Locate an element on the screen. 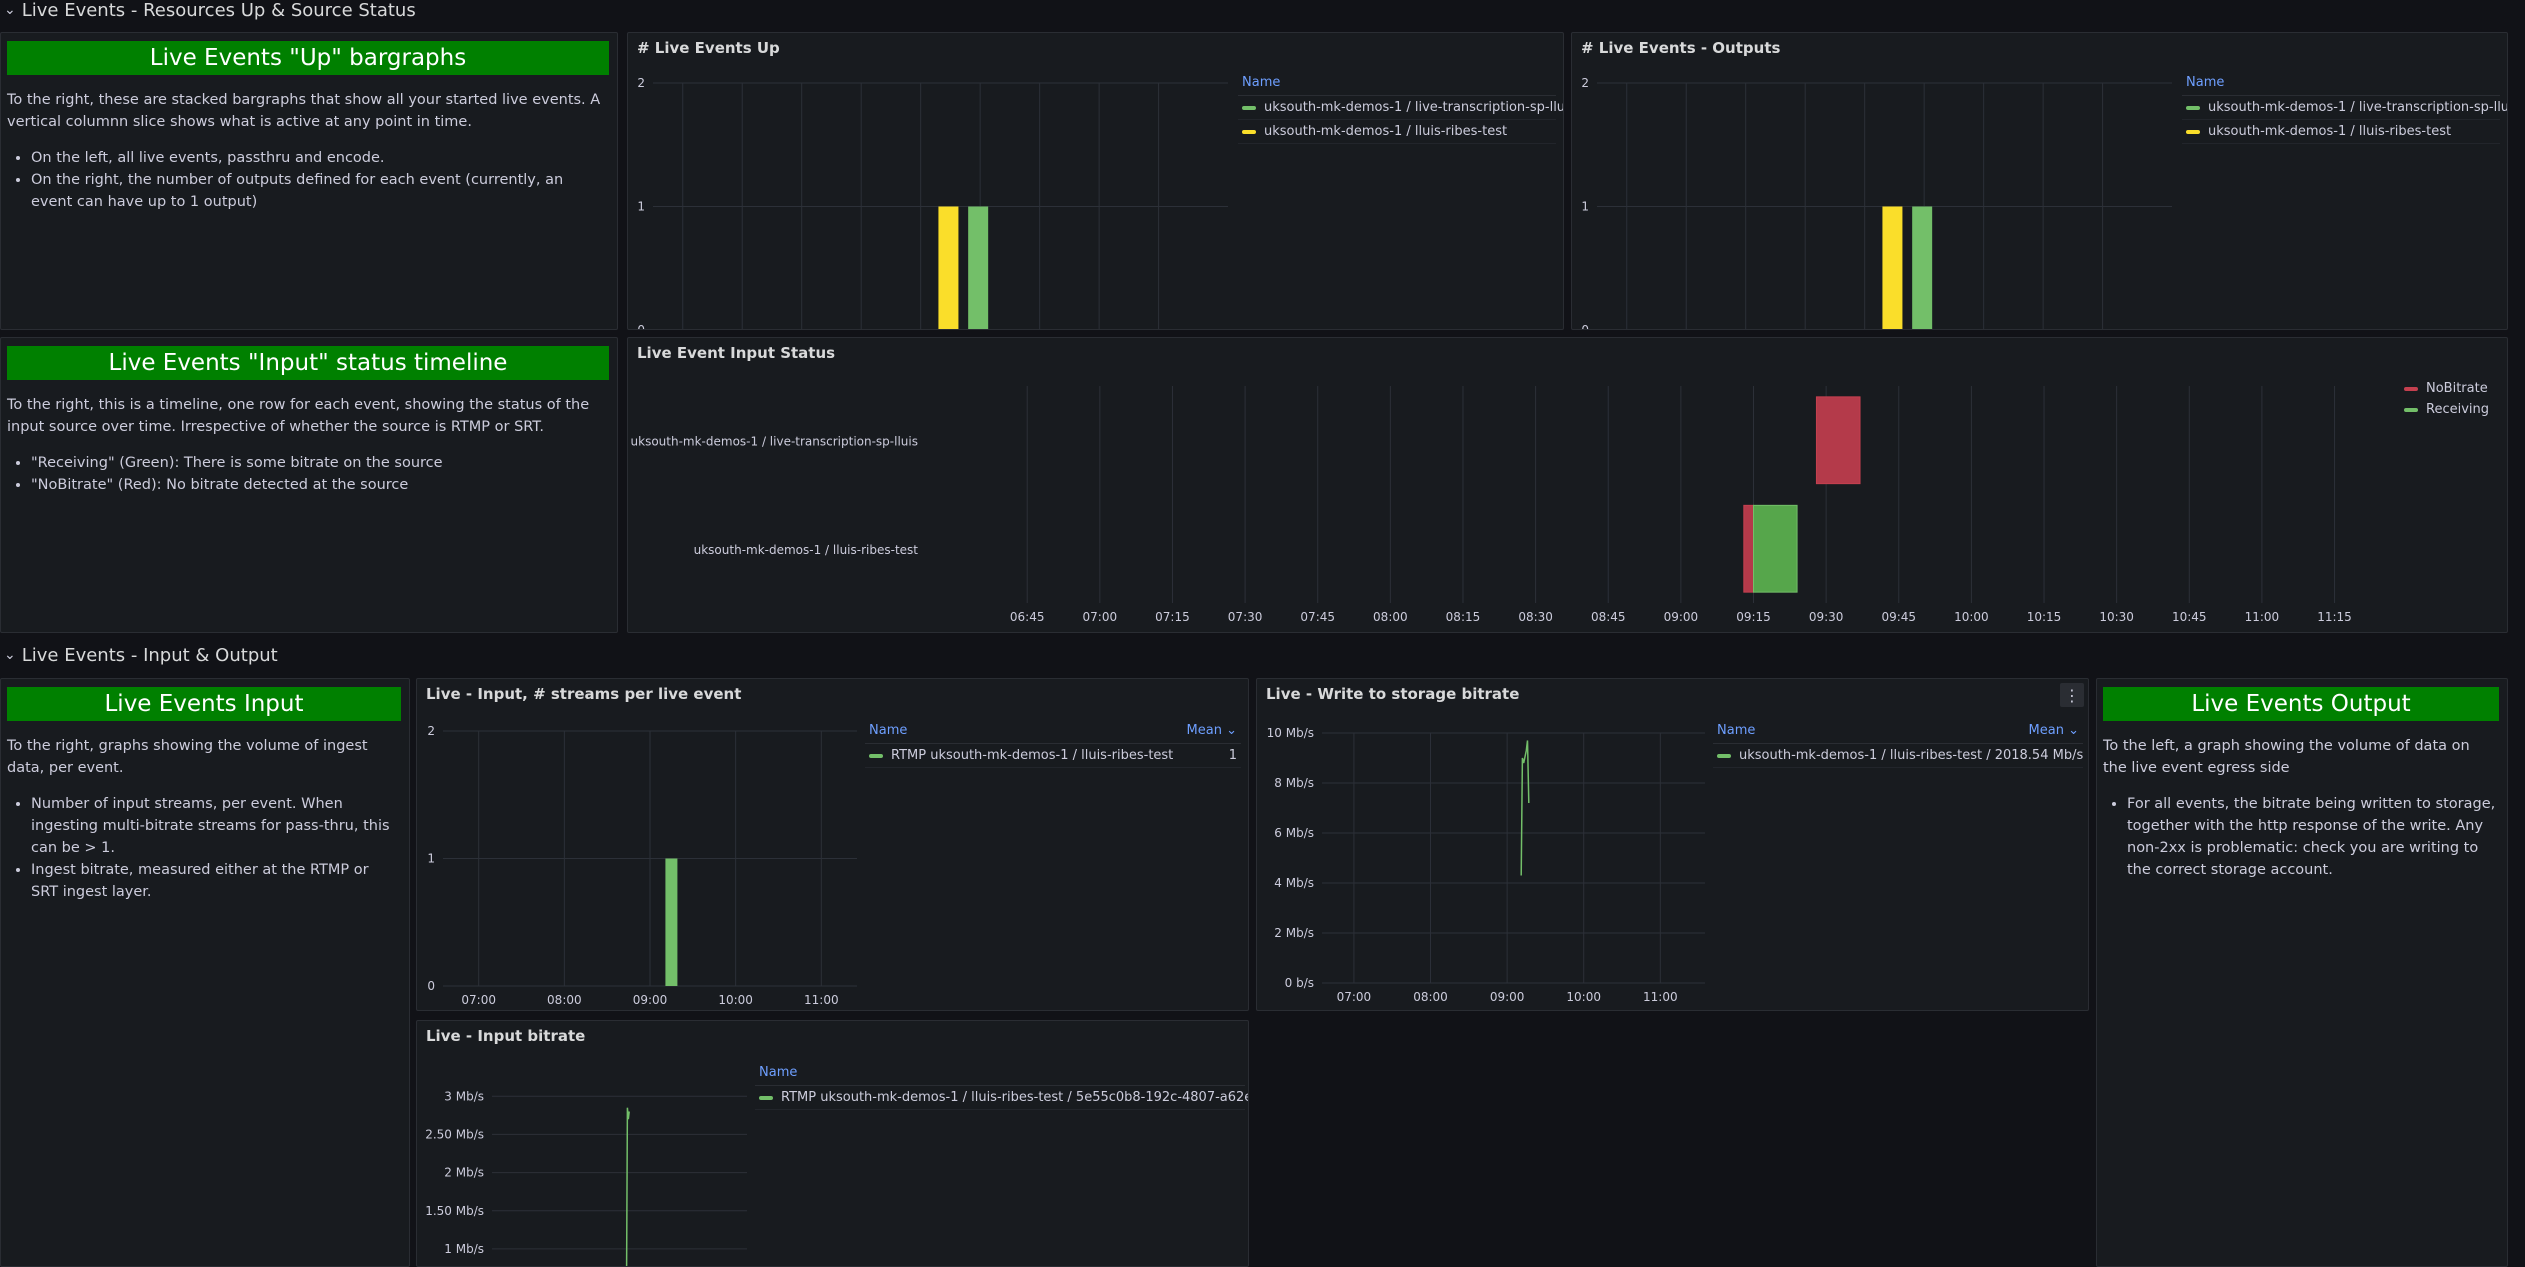 The image size is (2525, 1267). panel-title: # Live Events - Outputs is located at coordinates (1681, 48).